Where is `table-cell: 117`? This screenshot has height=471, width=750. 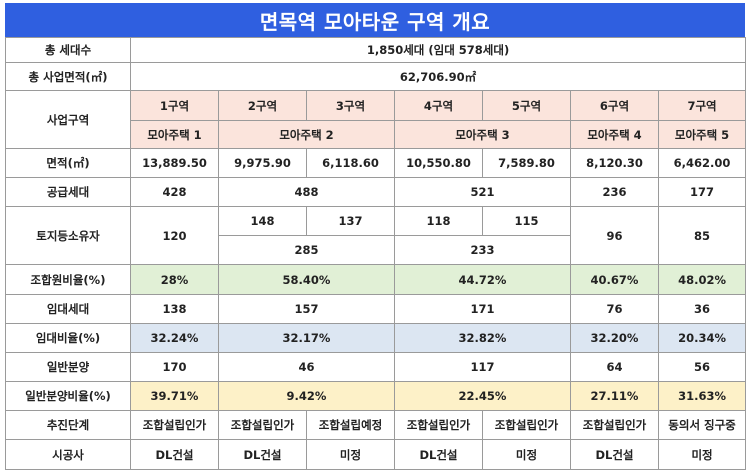 table-cell: 117 is located at coordinates (482, 367).